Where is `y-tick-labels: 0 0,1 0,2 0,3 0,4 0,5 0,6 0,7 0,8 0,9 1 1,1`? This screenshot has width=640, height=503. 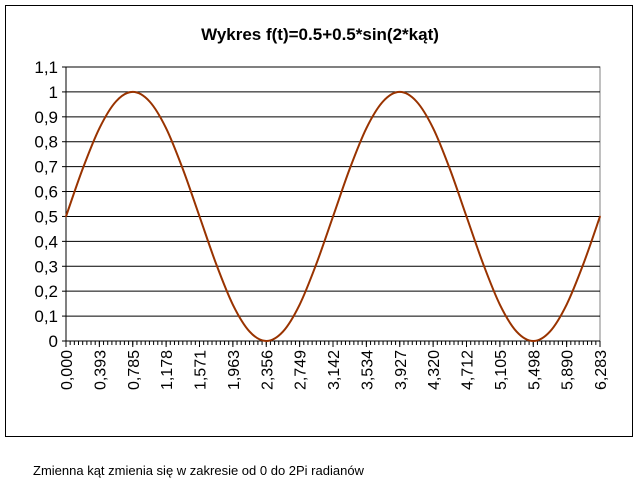
y-tick-labels: 0 0,1 0,2 0,3 0,4 0,5 0,6 0,7 0,8 0,9 1 1,1 is located at coordinates (46, 204).